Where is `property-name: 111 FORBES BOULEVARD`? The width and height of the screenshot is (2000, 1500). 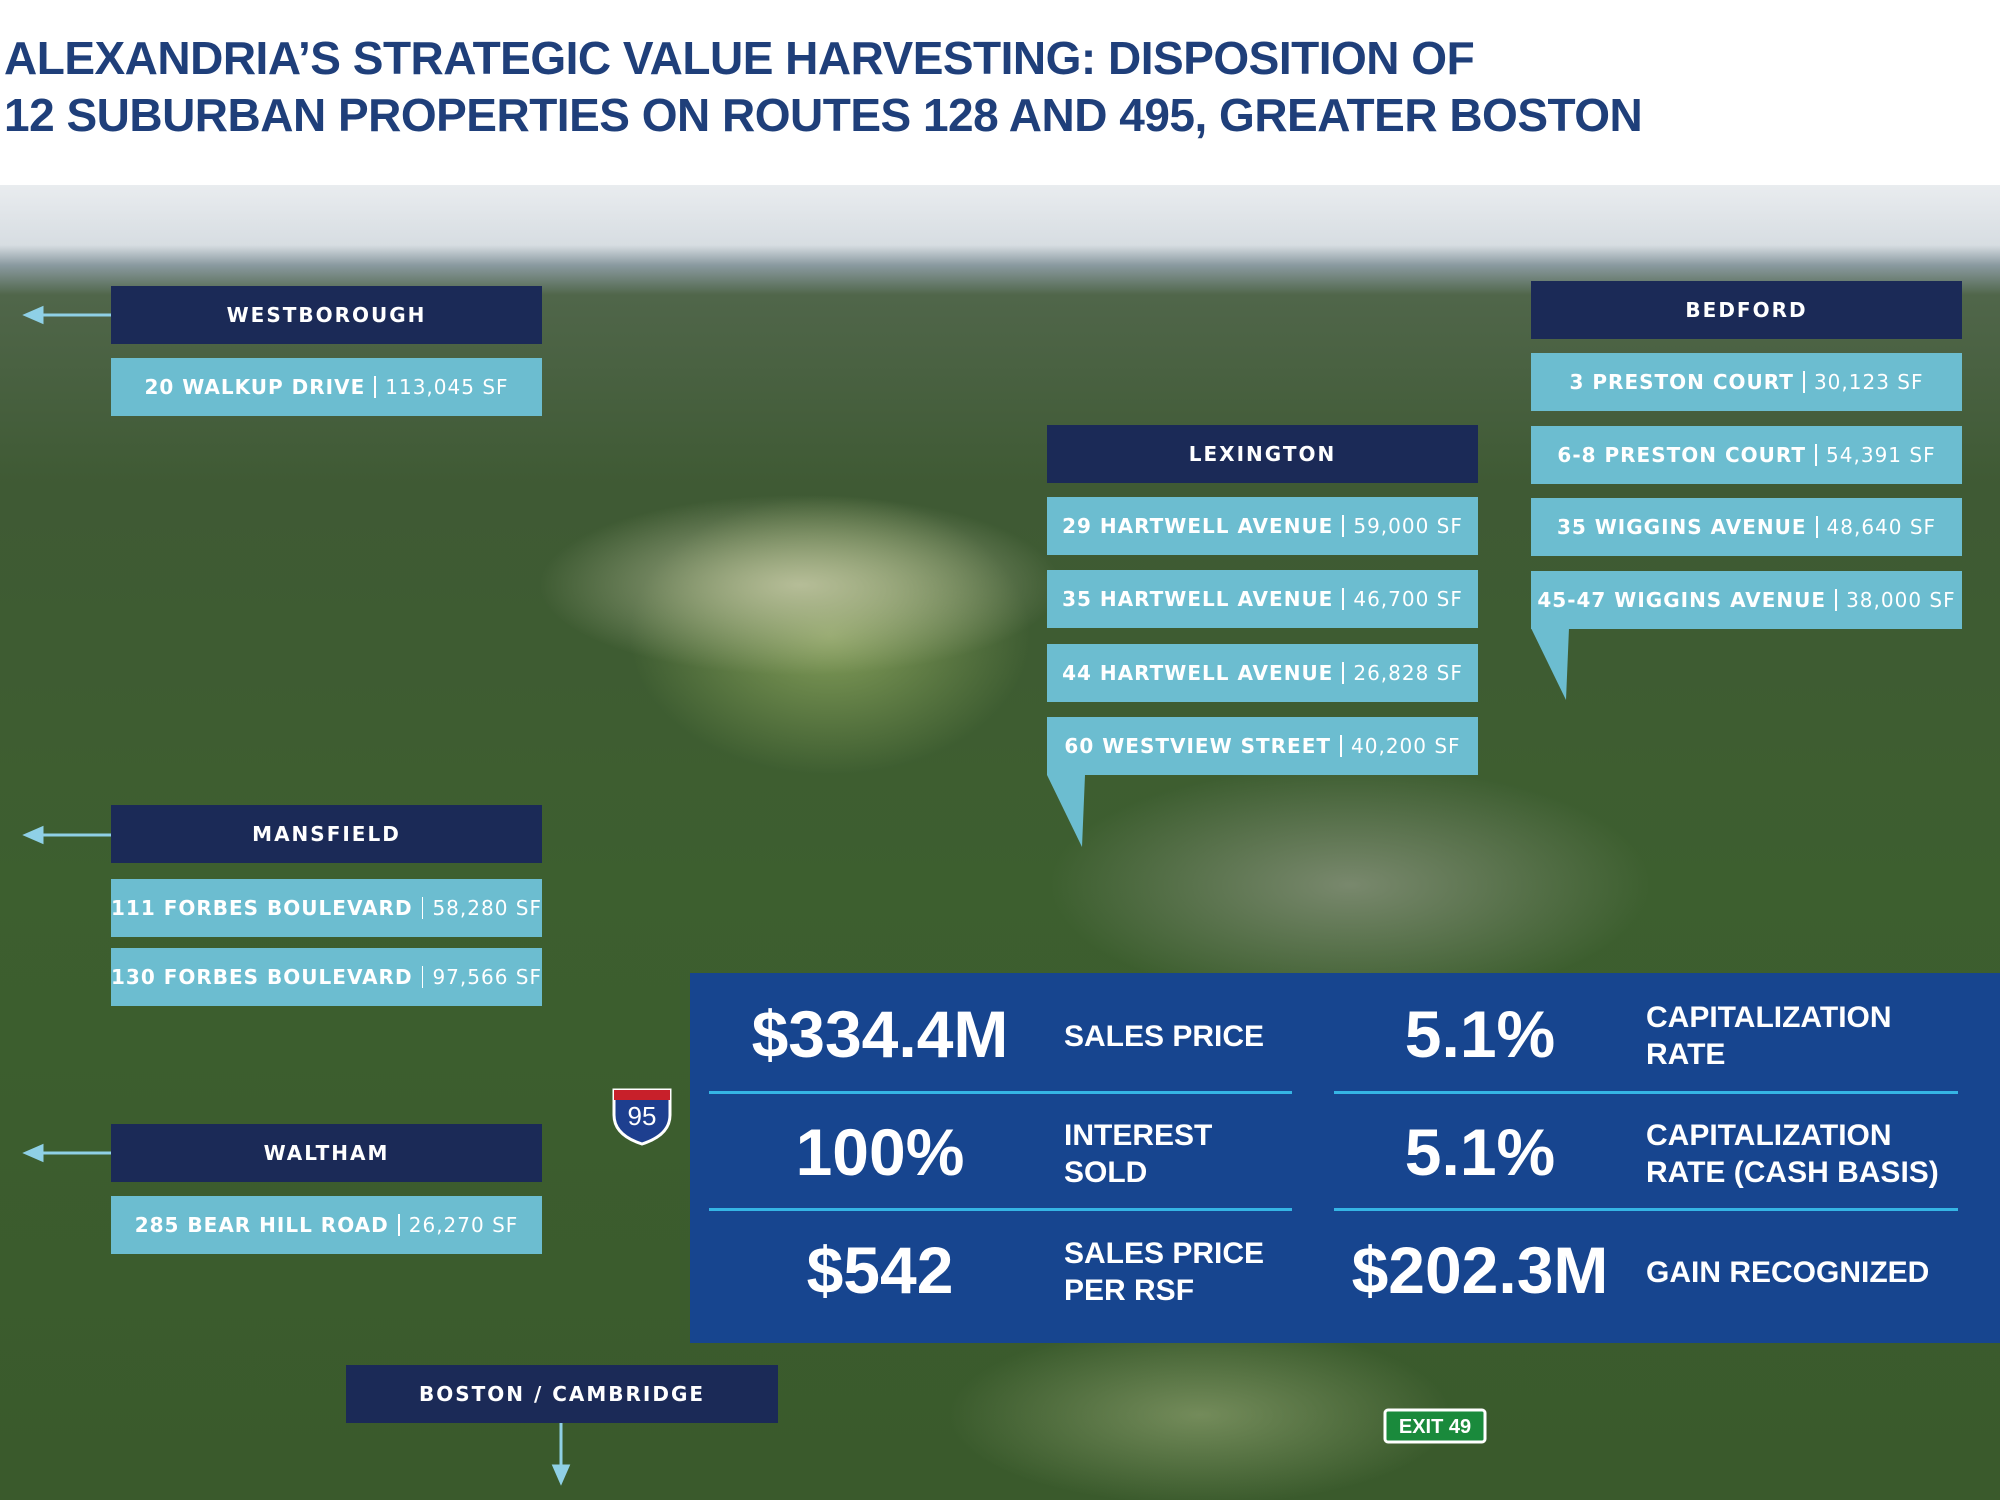
property-name: 111 FORBES BOULEVARD is located at coordinates (262, 908).